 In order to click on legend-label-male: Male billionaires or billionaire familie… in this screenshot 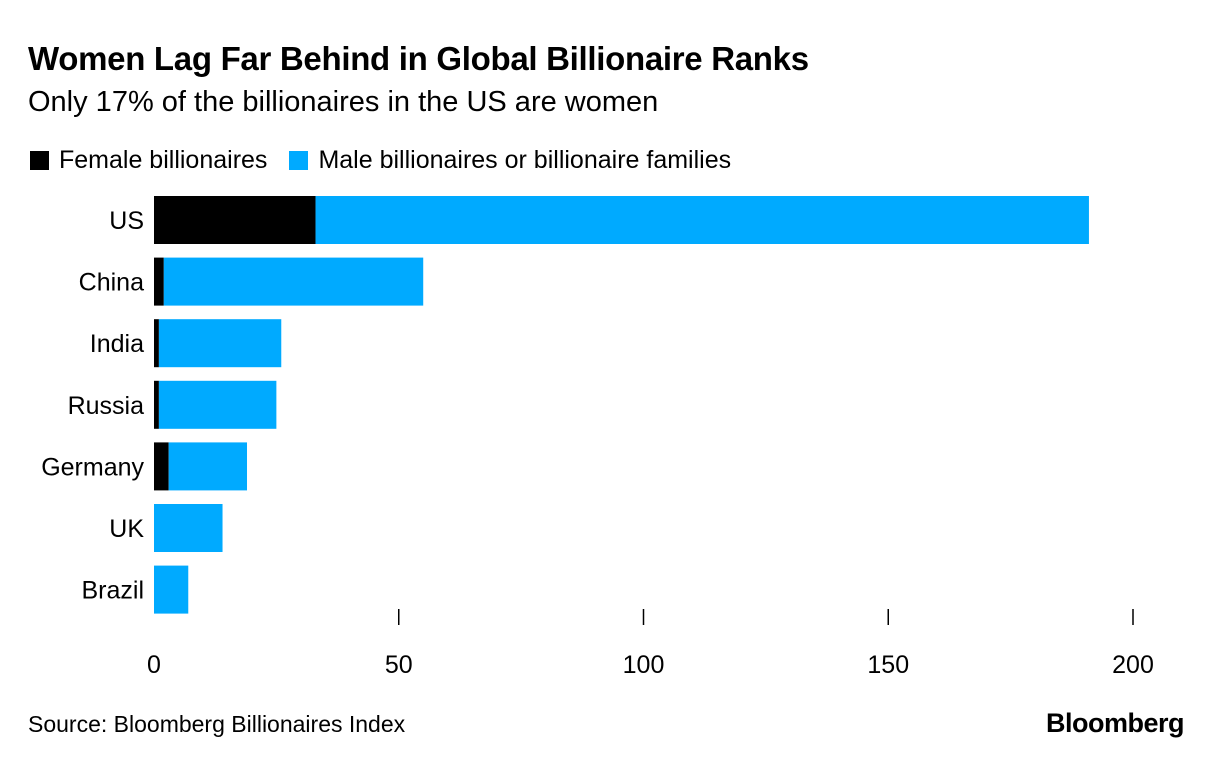, I will do `click(525, 160)`.